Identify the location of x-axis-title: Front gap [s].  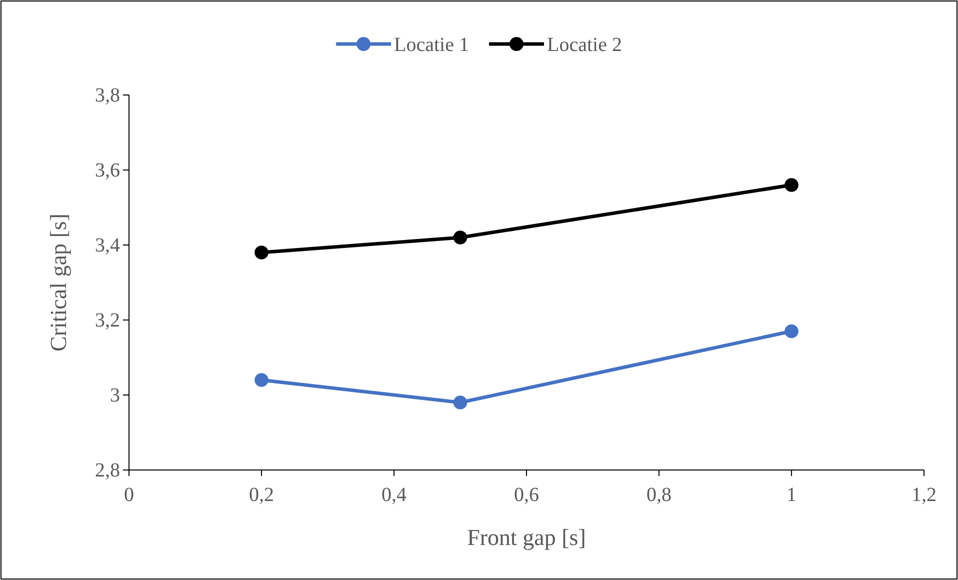
(526, 537).